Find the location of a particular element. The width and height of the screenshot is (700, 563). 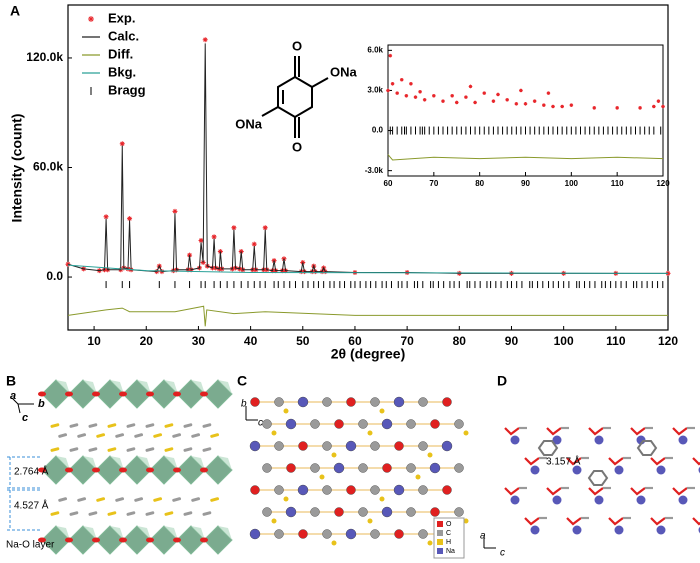

x-tick-label: 90 is located at coordinates (512, 341).